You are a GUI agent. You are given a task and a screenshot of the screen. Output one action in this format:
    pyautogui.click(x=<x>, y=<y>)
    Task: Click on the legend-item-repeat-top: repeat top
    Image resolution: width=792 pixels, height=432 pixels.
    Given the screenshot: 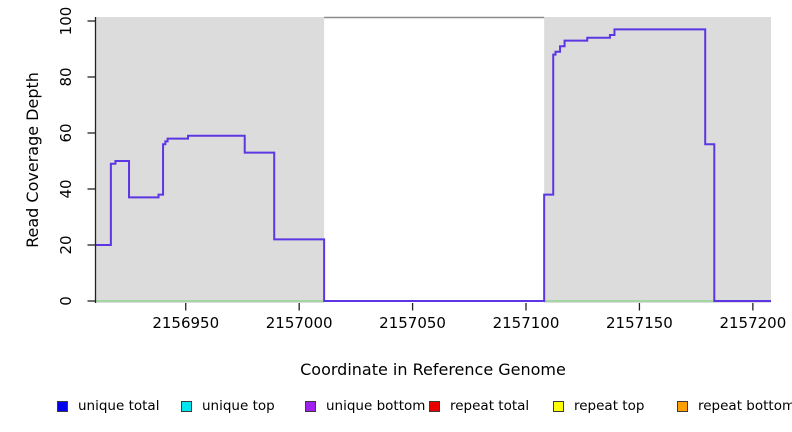 What is the action you would take?
    pyautogui.click(x=598, y=406)
    